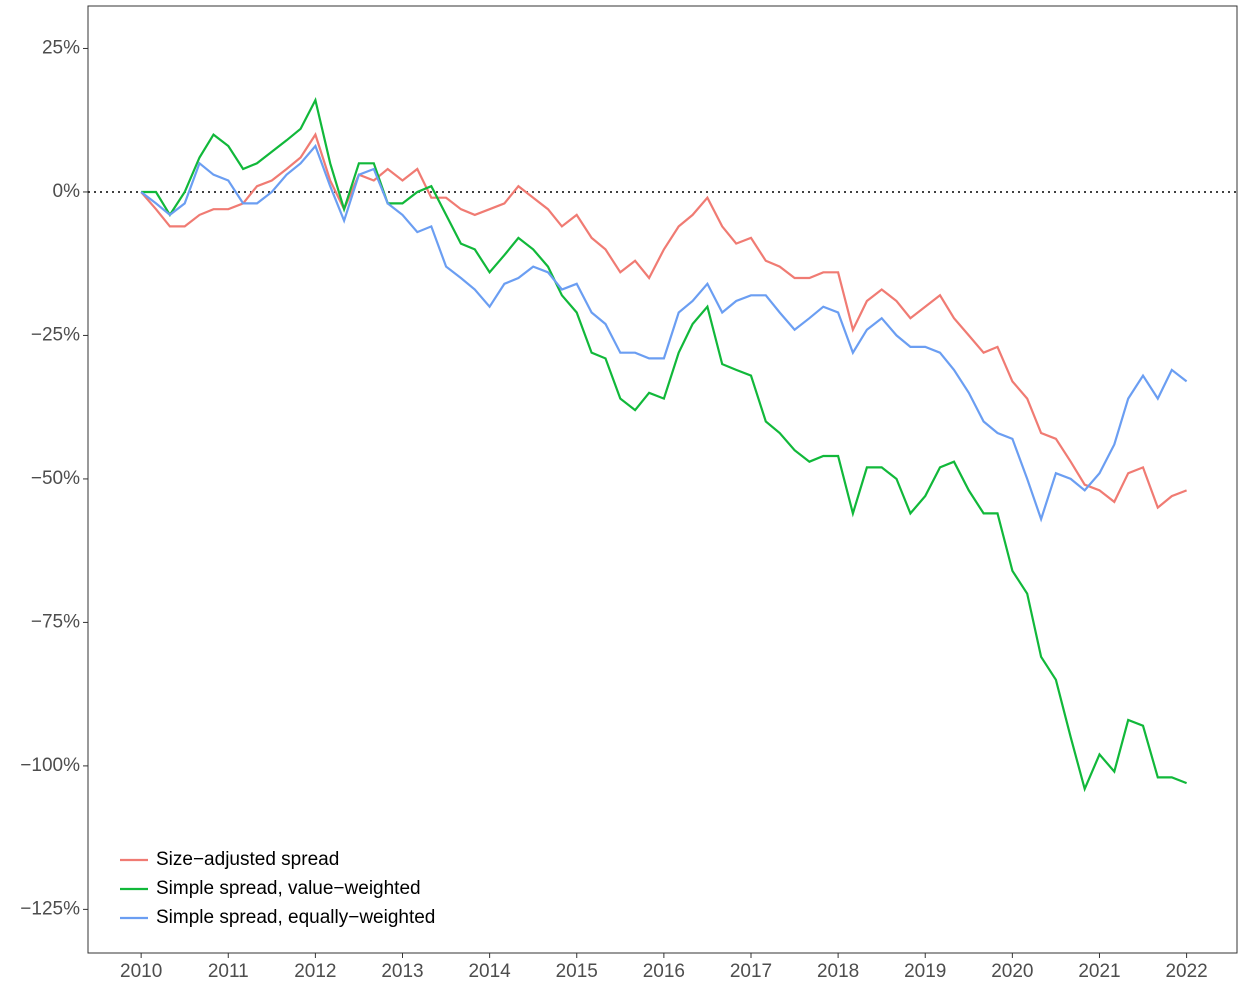 The height and width of the screenshot is (995, 1238). Describe the element at coordinates (664, 971) in the screenshot. I see `x-tick-label: 2016` at that location.